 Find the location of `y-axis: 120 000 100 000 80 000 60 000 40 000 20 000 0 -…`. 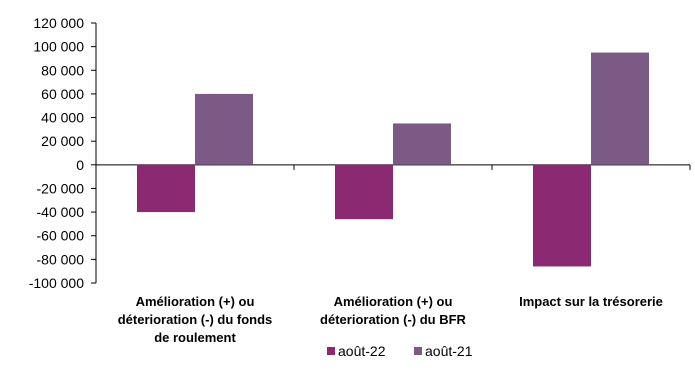

y-axis: 120 000 100 000 80 000 60 000 40 000 20 000 0 -… is located at coordinates (63, 153).